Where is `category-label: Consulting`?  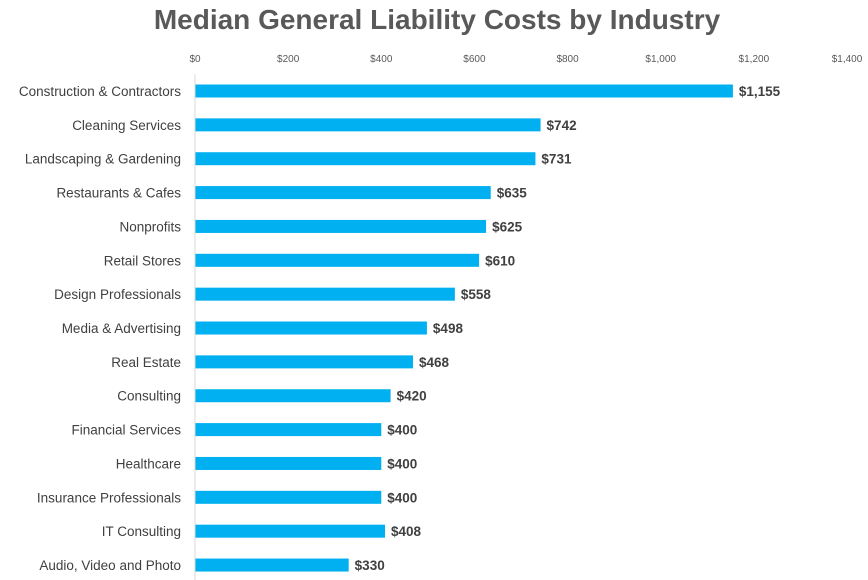
category-label: Consulting is located at coordinates (149, 396).